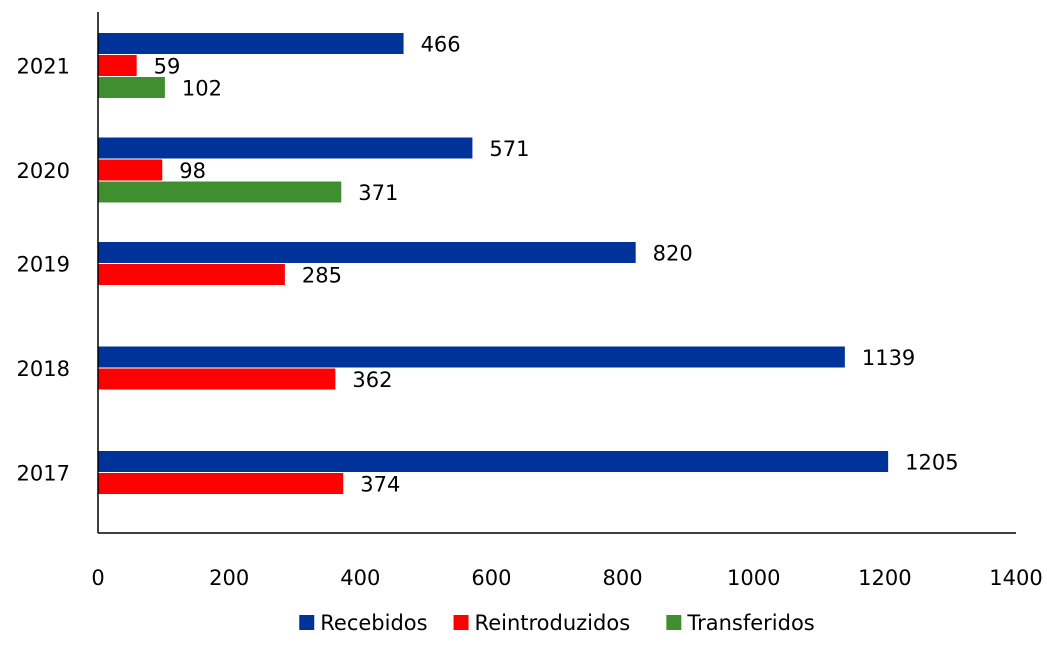  What do you see at coordinates (130, 170) in the screenshot?
I see `bar-reintroduzidos-2020` at bounding box center [130, 170].